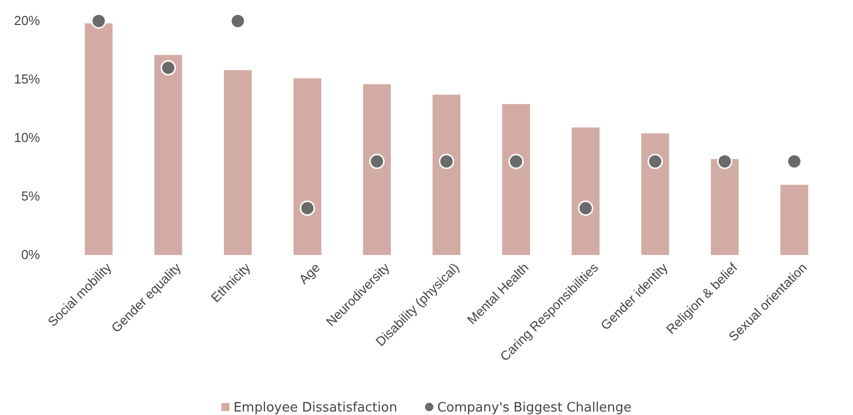  Describe the element at coordinates (27, 79) in the screenshot. I see `y-tick-label: 15%` at that location.